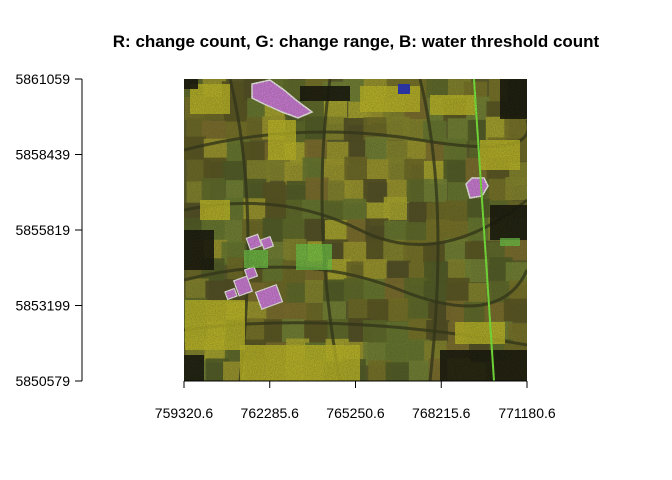 The width and height of the screenshot is (672, 480). I want to click on x-tick-label: 768215.6, so click(441, 413).